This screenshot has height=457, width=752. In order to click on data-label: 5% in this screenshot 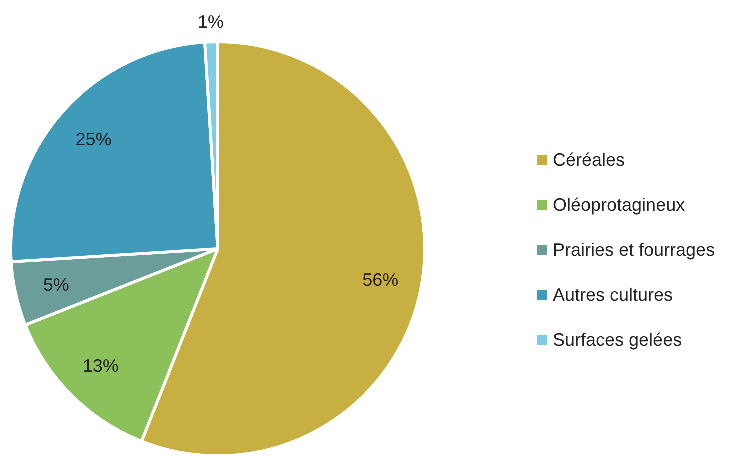, I will do `click(56, 285)`.